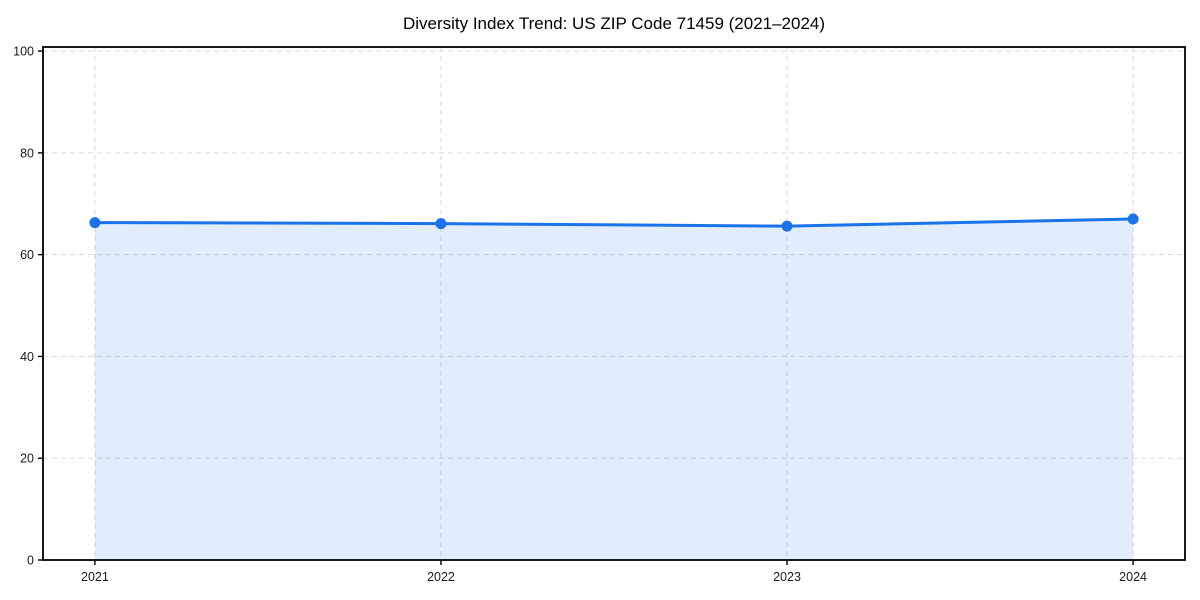 Image resolution: width=1200 pixels, height=600 pixels. Describe the element at coordinates (441, 577) in the screenshot. I see `x-tick-label: 2022` at that location.